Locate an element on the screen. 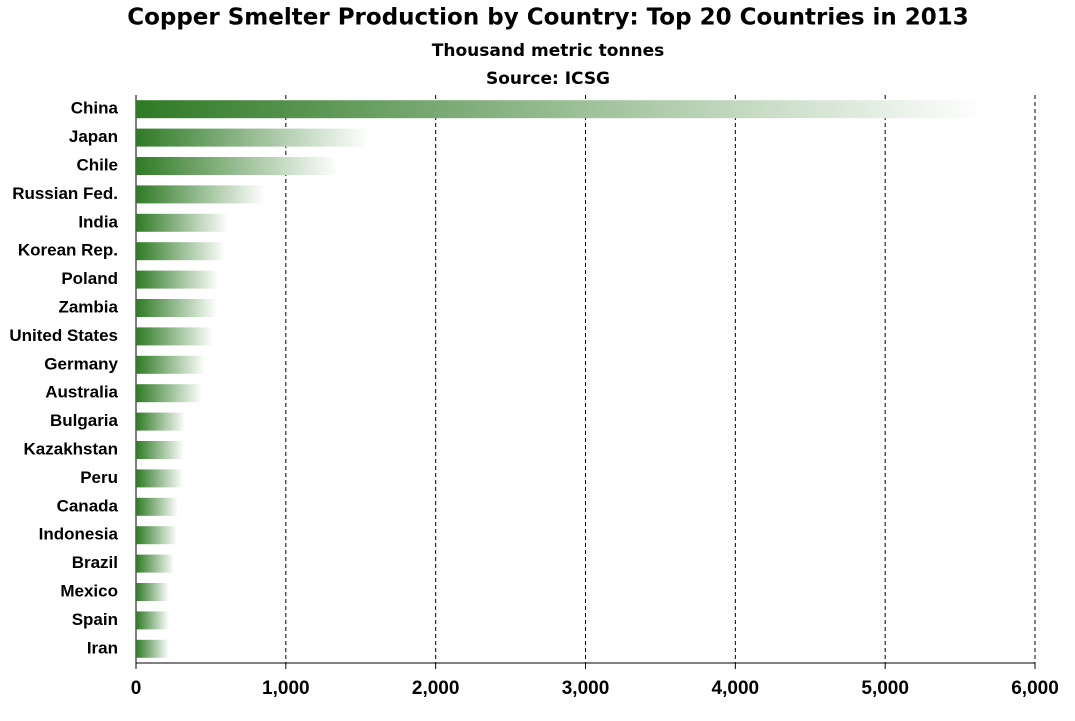 This screenshot has width=1075, height=721. y-tick-label: Kazakhstan is located at coordinates (71, 448).